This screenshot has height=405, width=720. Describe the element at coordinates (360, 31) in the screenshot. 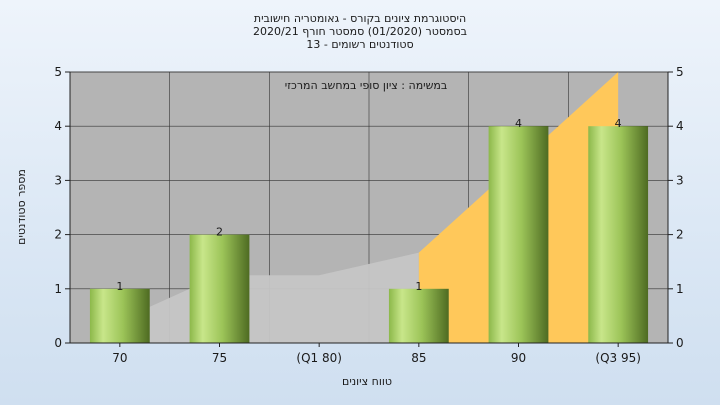

I see `chart-subtitle-semester: בסמסטר (01/2020) סמסטר חורף 2020/21` at that location.